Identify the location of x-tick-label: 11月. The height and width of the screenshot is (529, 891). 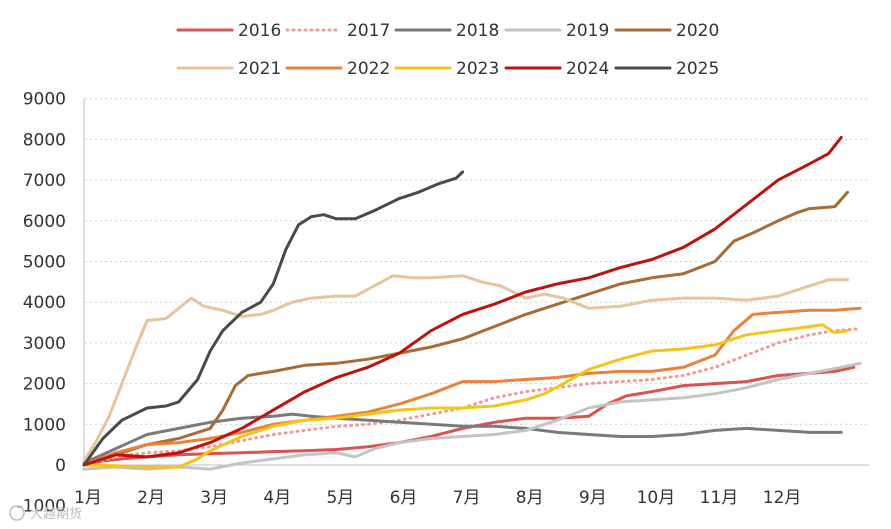
(719, 498).